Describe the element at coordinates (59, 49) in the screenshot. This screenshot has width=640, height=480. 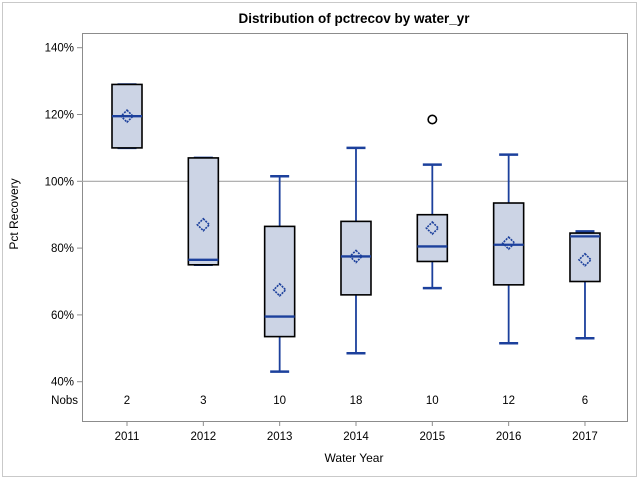
I see `y-tick-label: 140%` at that location.